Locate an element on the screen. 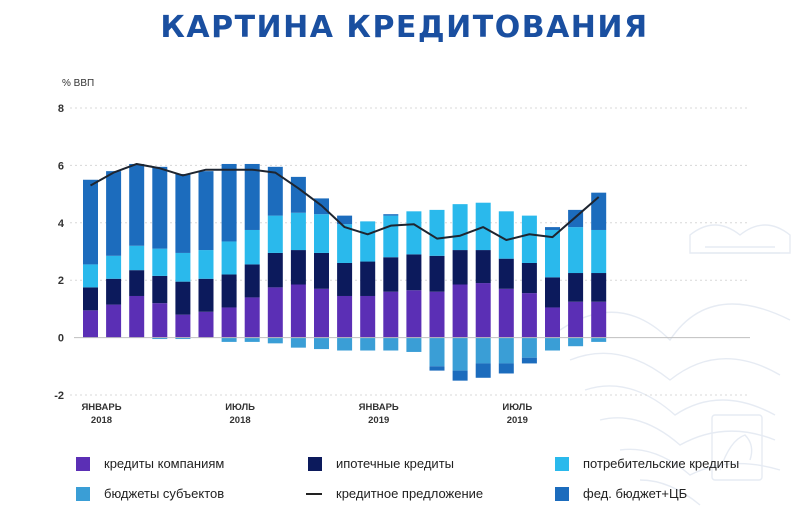 The width and height of the screenshot is (809, 516). y-tick-label: -2 is located at coordinates (59, 396).